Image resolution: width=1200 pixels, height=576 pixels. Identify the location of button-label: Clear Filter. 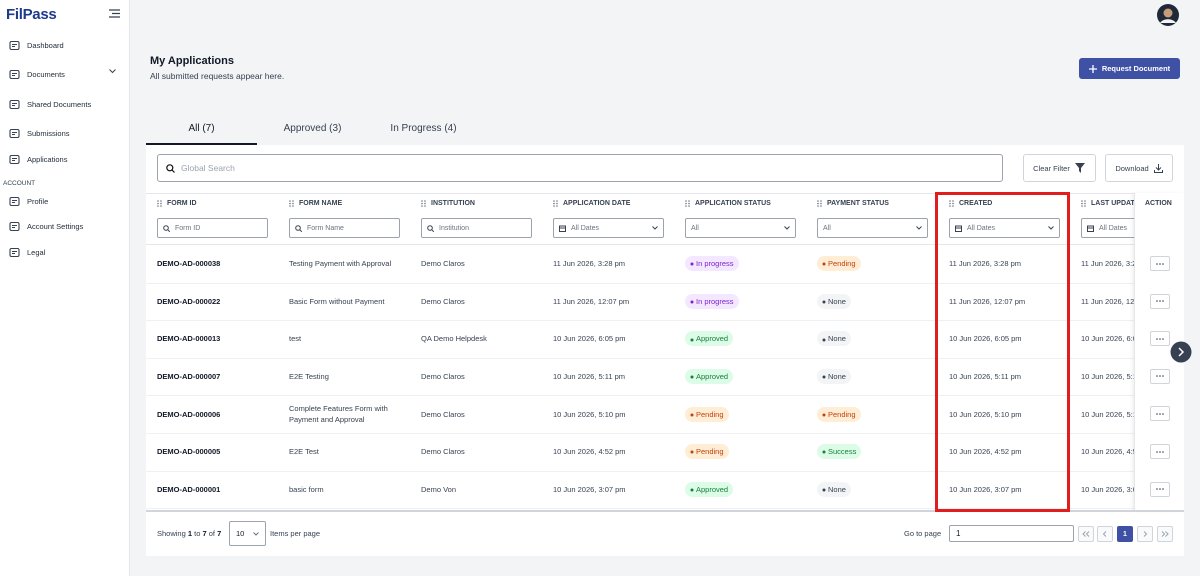
(1051, 168).